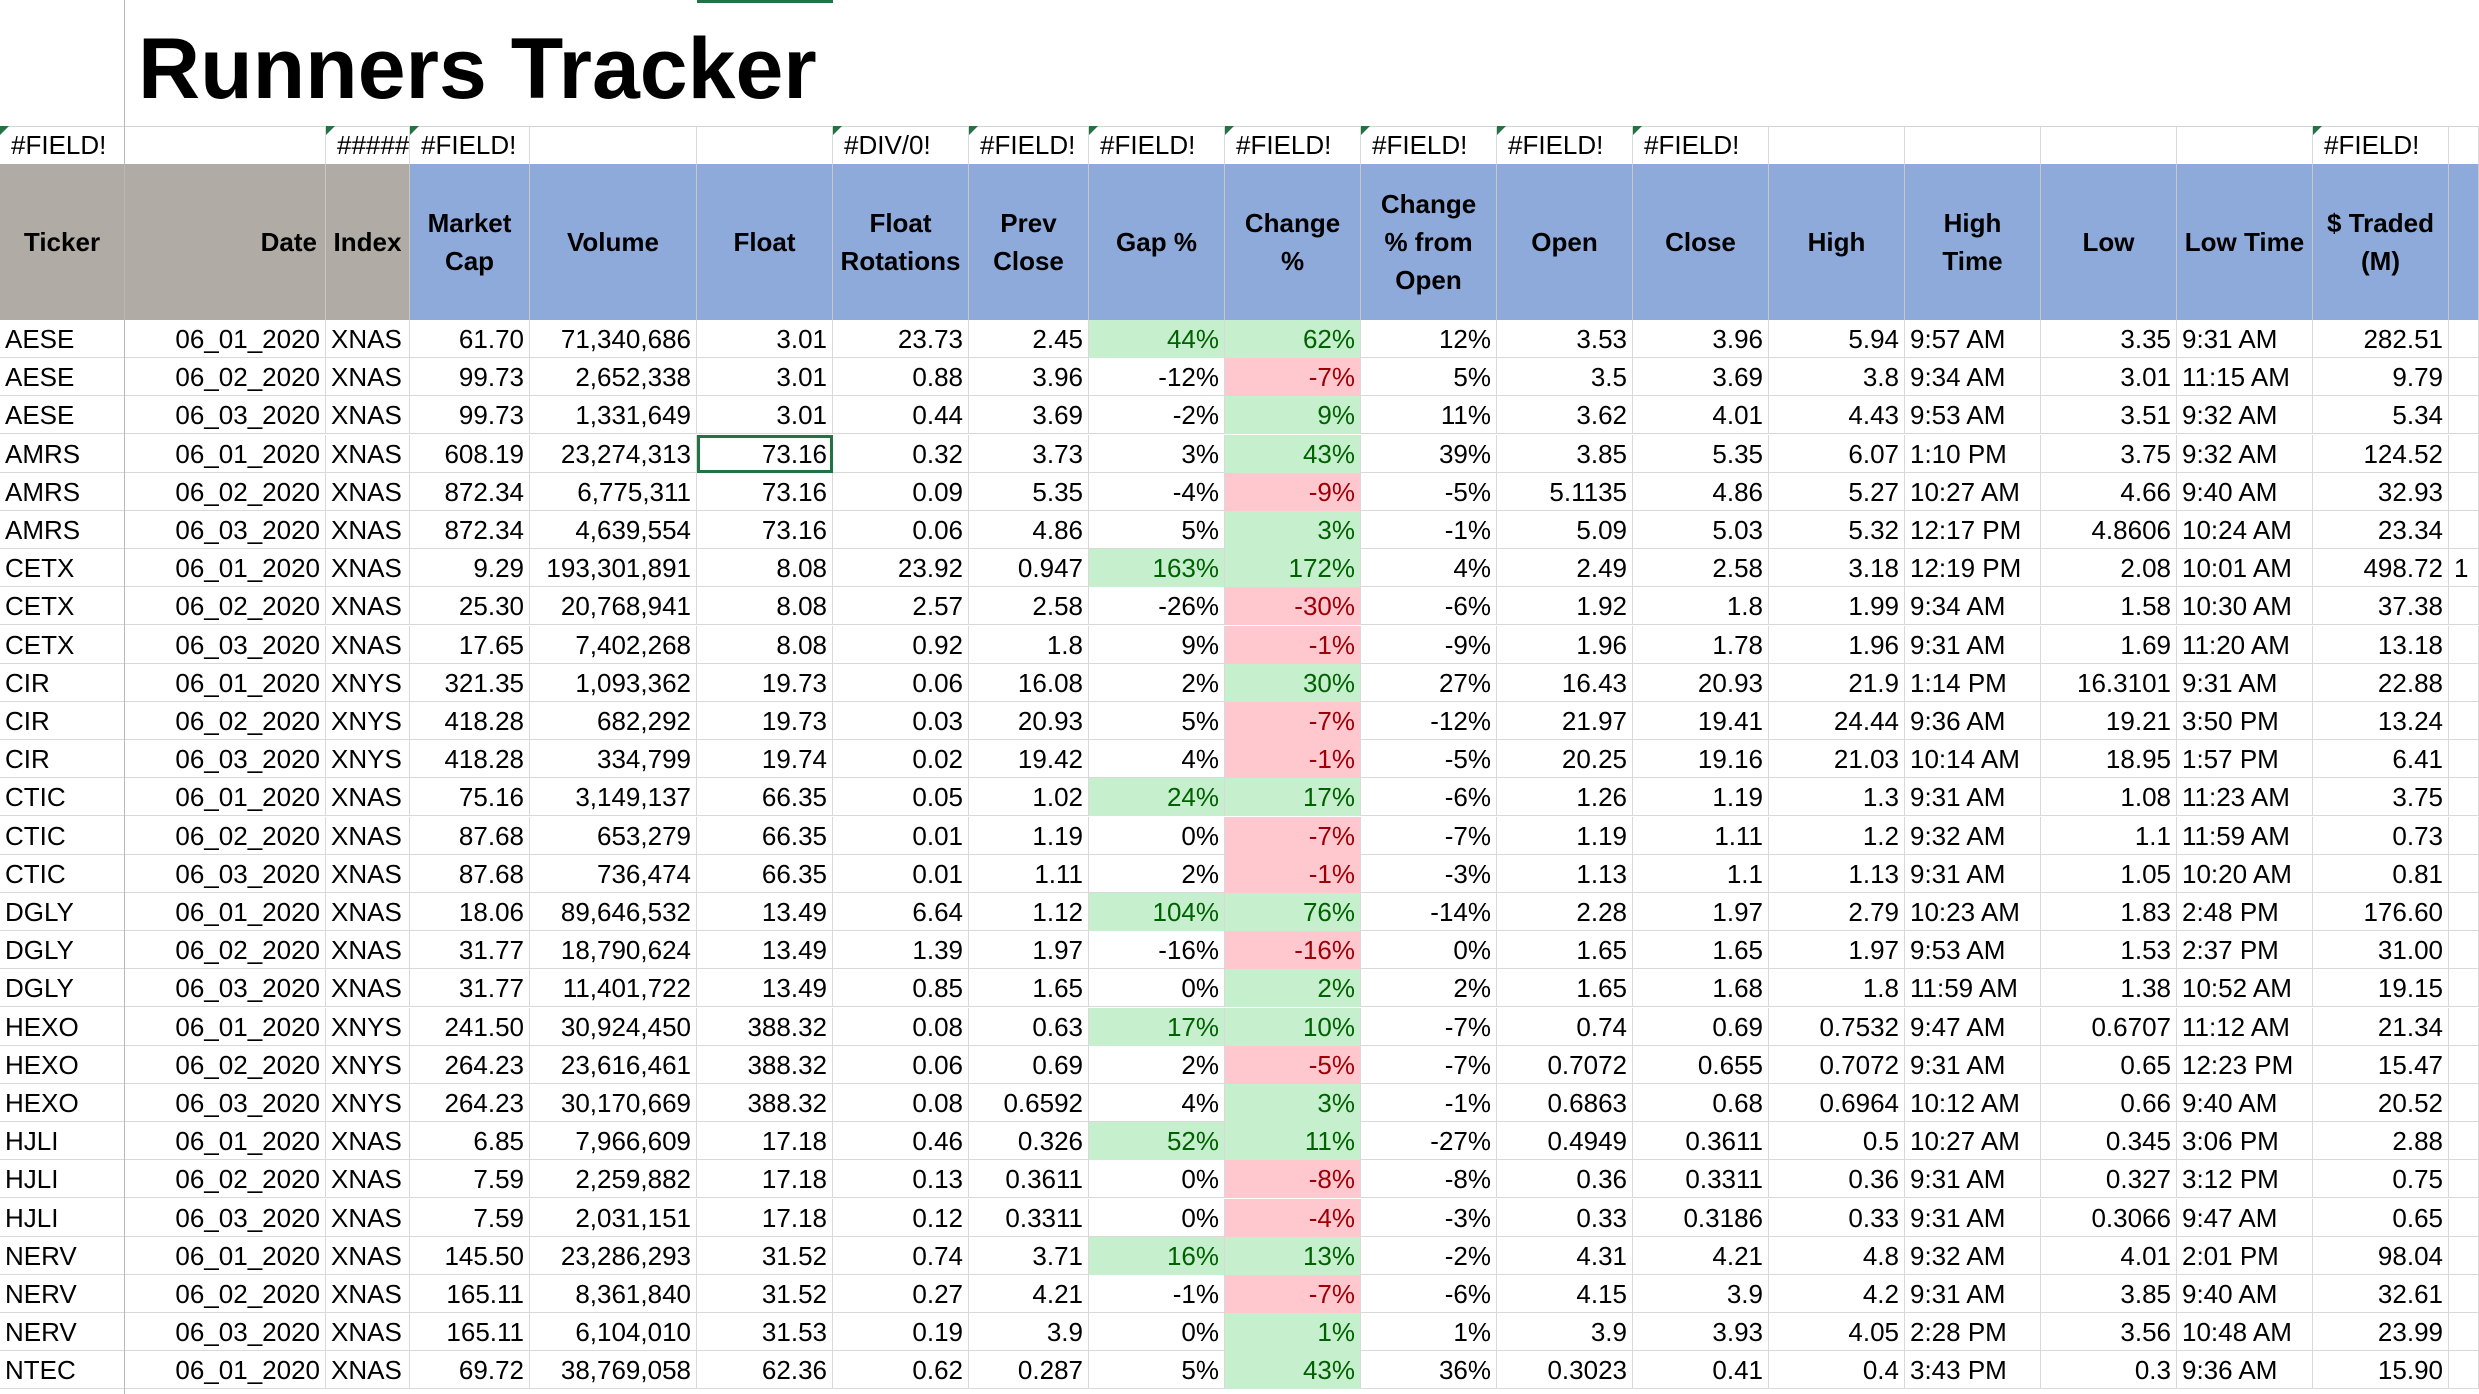  Describe the element at coordinates (1293, 1217) in the screenshot. I see `cell-change: -4%` at that location.